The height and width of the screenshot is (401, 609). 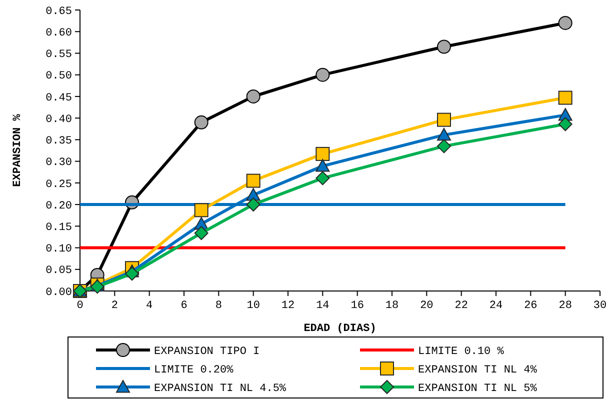 What do you see at coordinates (59, 142) in the screenshot?
I see `y-tick-label: 0.35` at bounding box center [59, 142].